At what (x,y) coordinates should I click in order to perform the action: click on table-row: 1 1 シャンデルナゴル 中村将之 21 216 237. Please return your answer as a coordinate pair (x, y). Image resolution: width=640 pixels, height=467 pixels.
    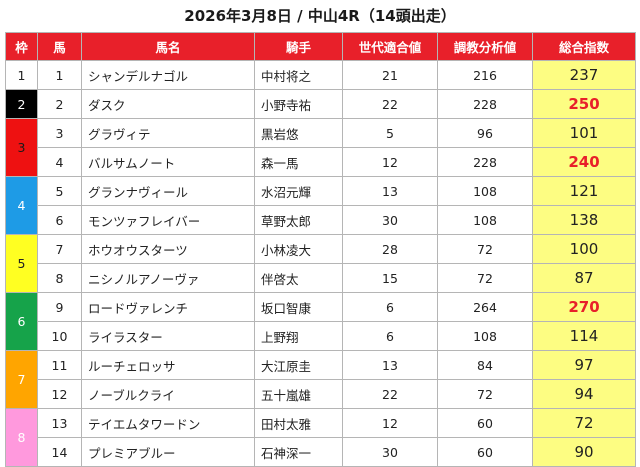
    Looking at the image, I should click on (320, 75).